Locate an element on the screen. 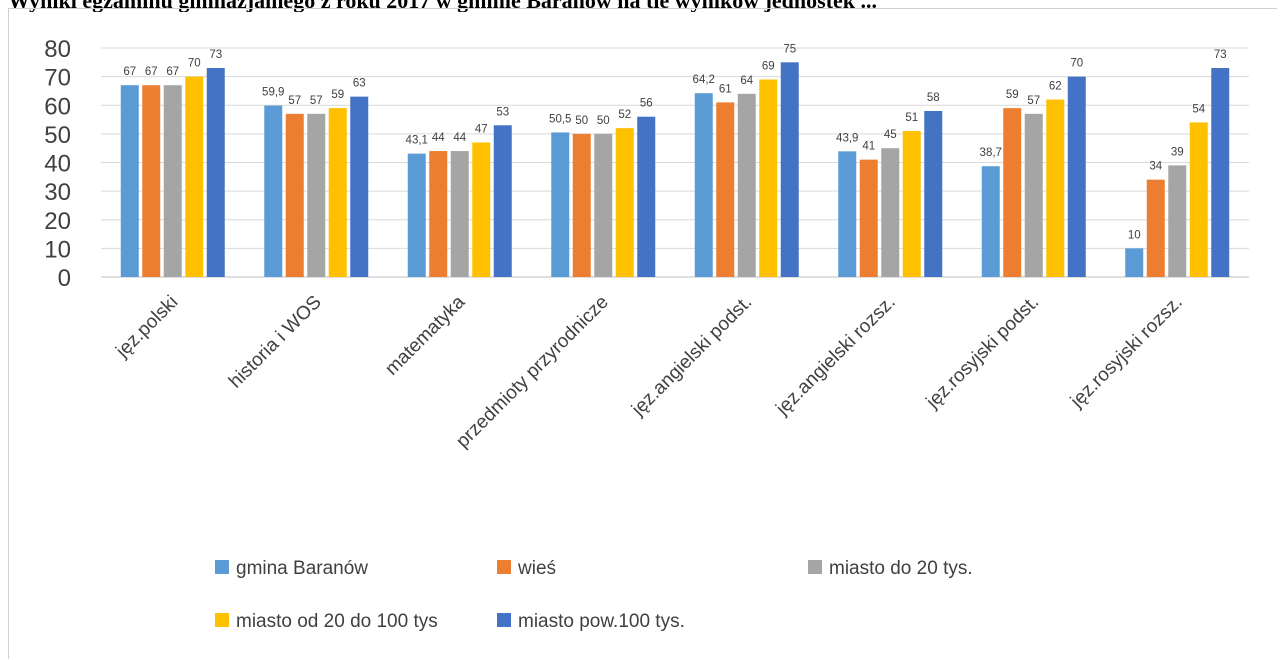  legend-label: miasto do 20 tys. is located at coordinates (901, 568).